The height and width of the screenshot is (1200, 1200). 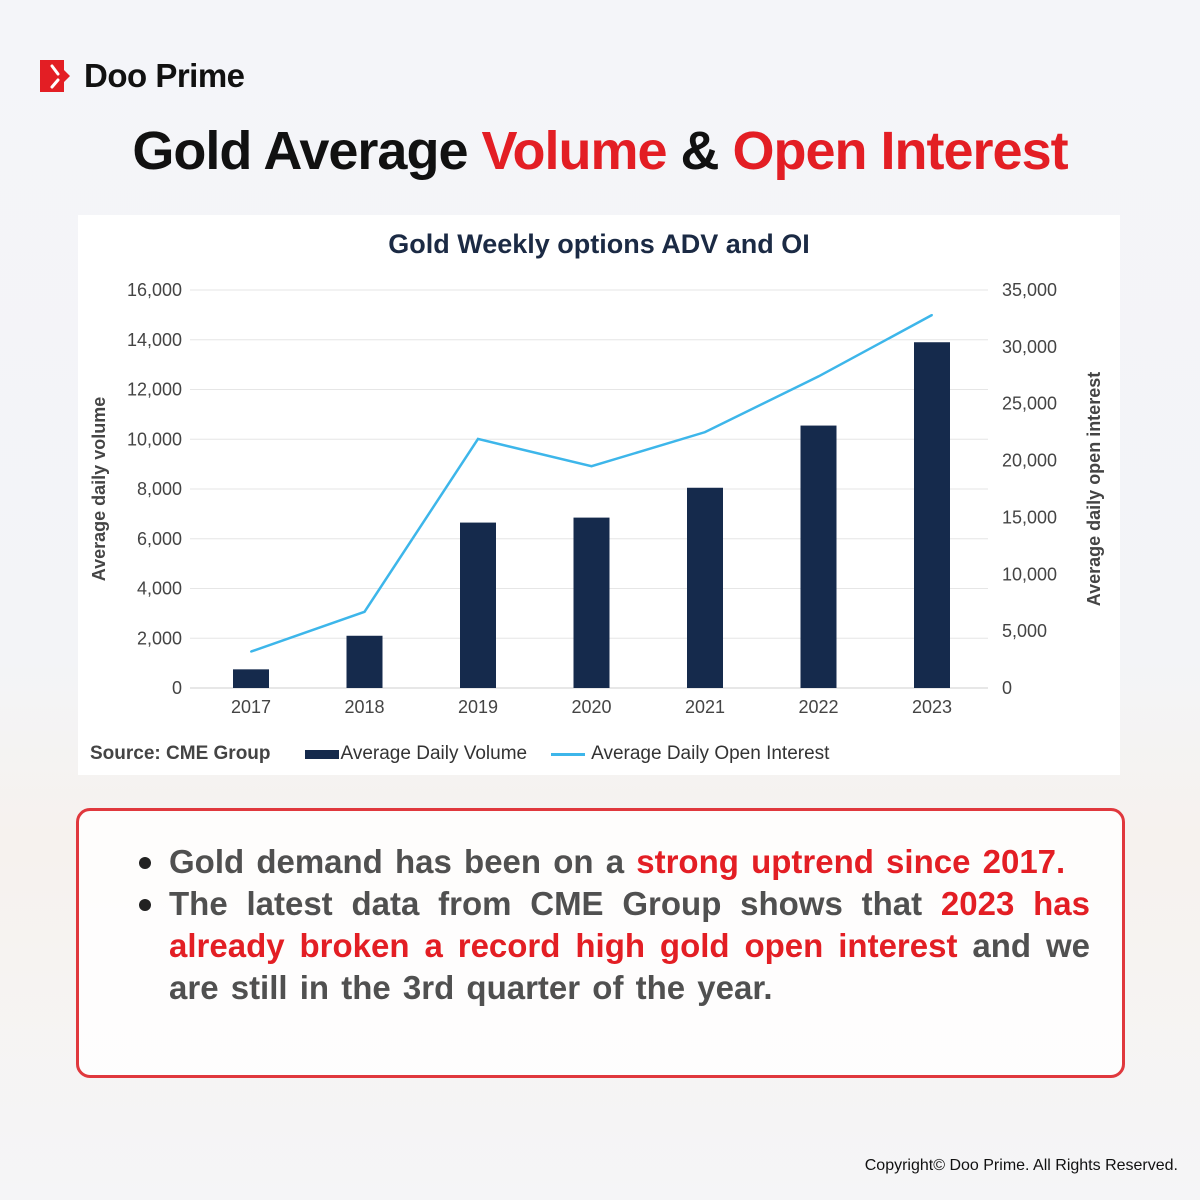 I want to click on y-tick-label: 14,000, so click(x=154, y=340).